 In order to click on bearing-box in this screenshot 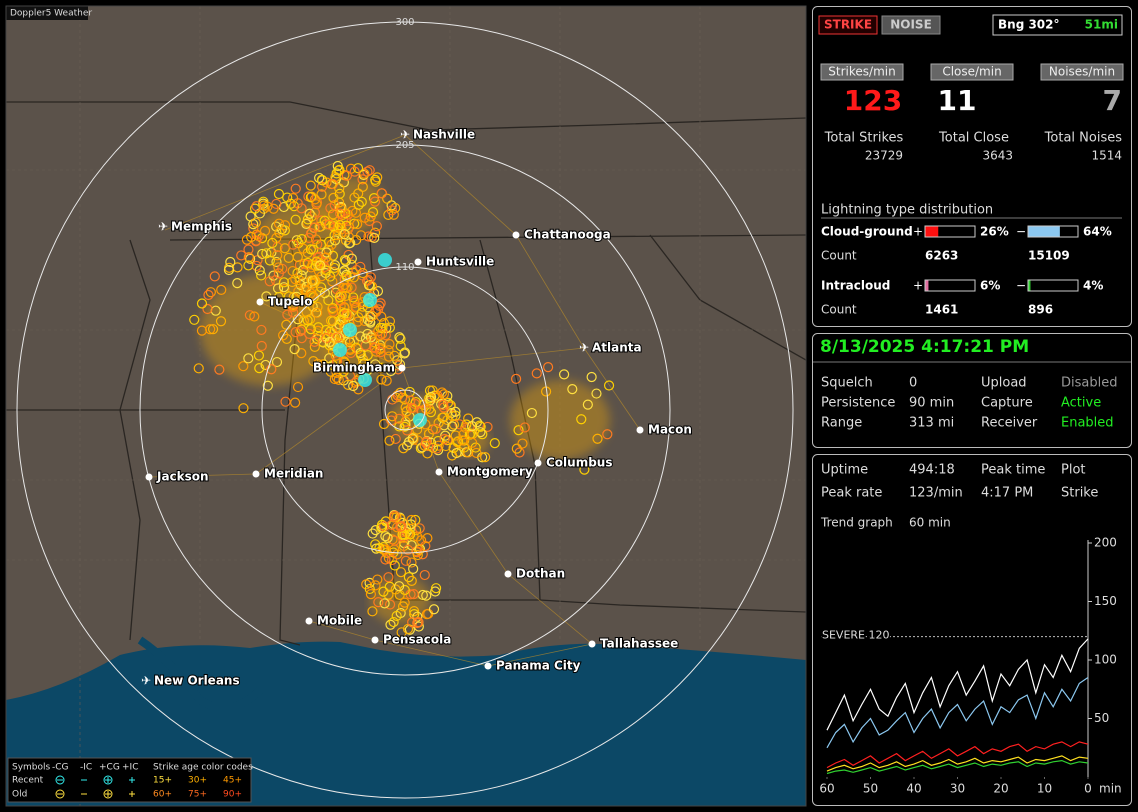, I will do `click(1057, 25)`.